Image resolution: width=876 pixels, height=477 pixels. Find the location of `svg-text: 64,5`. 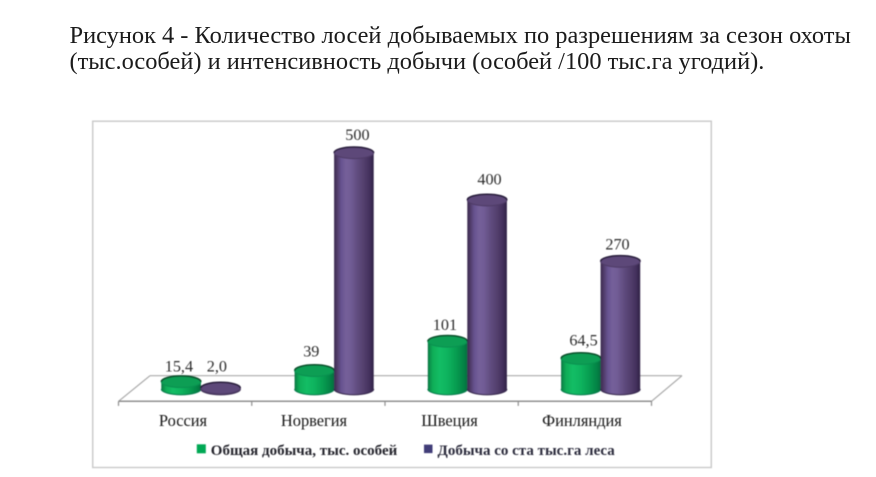

svg-text: 64,5 is located at coordinates (583, 341).